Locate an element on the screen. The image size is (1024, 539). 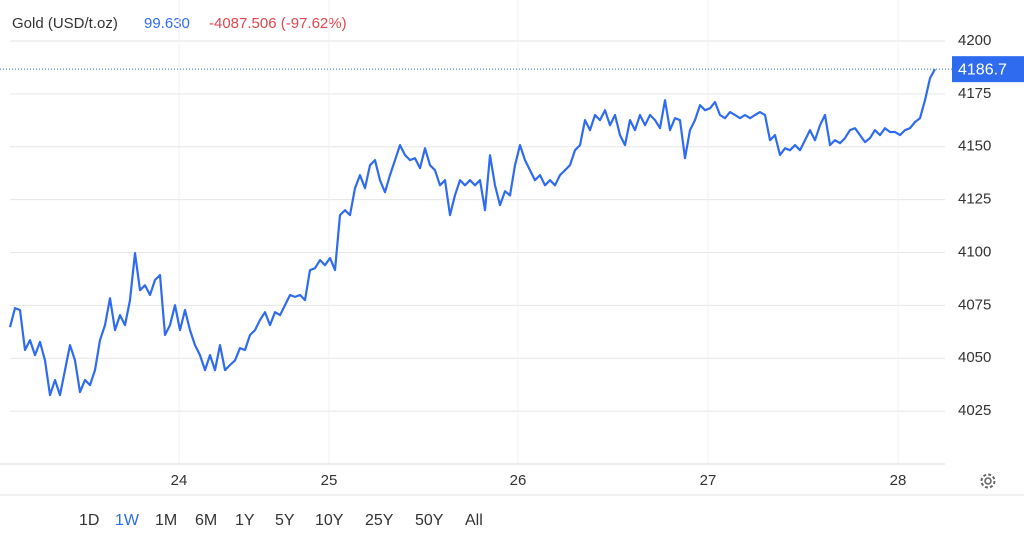
price-change: -4087.506 (-97.62%) is located at coordinates (278, 23).